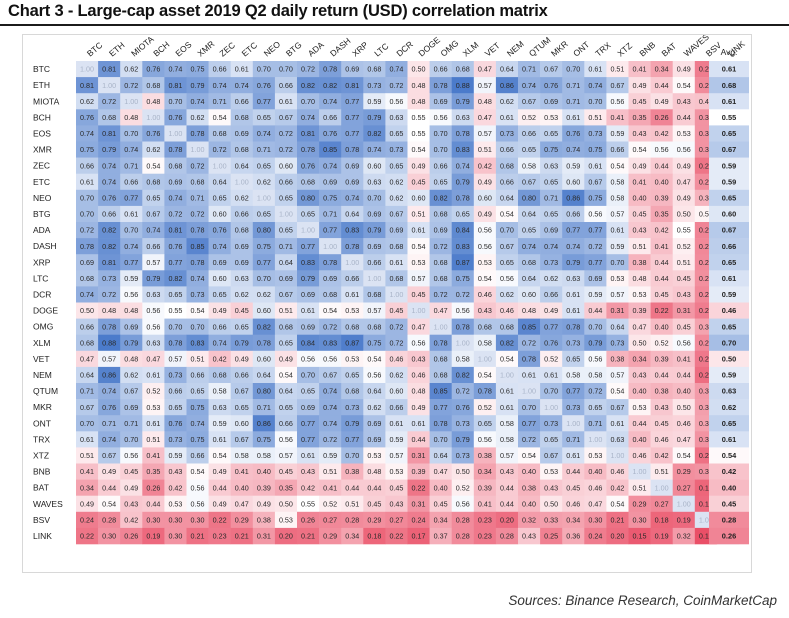 This screenshot has height=618, width=789. Describe the element at coordinates (706, 262) in the screenshot. I see `cell-value: 0.28` at that location.